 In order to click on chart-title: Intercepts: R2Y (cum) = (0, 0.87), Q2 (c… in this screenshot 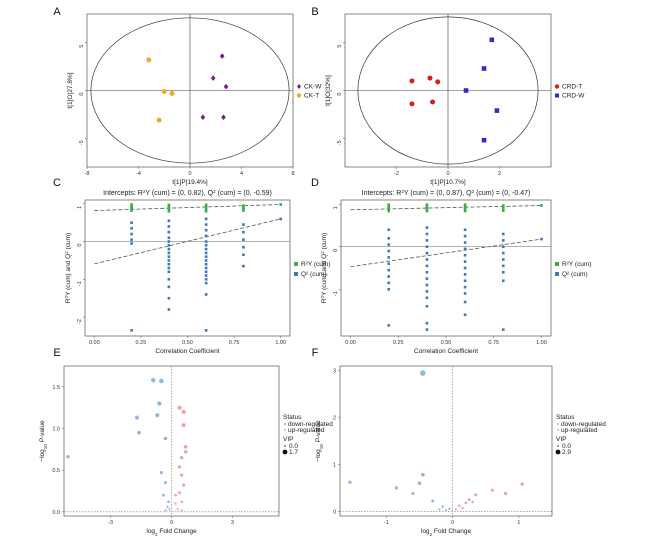, I will do `click(446, 193)`.